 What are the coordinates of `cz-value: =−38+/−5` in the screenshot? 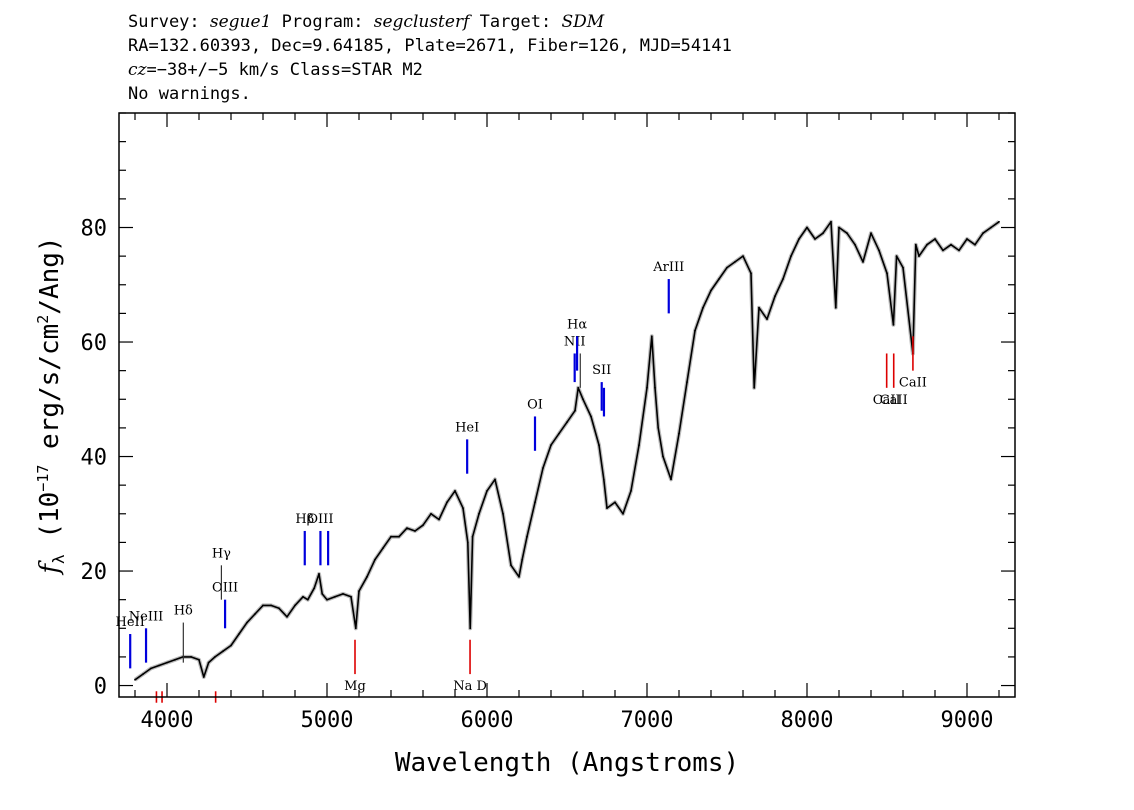 It's located at (187, 70).